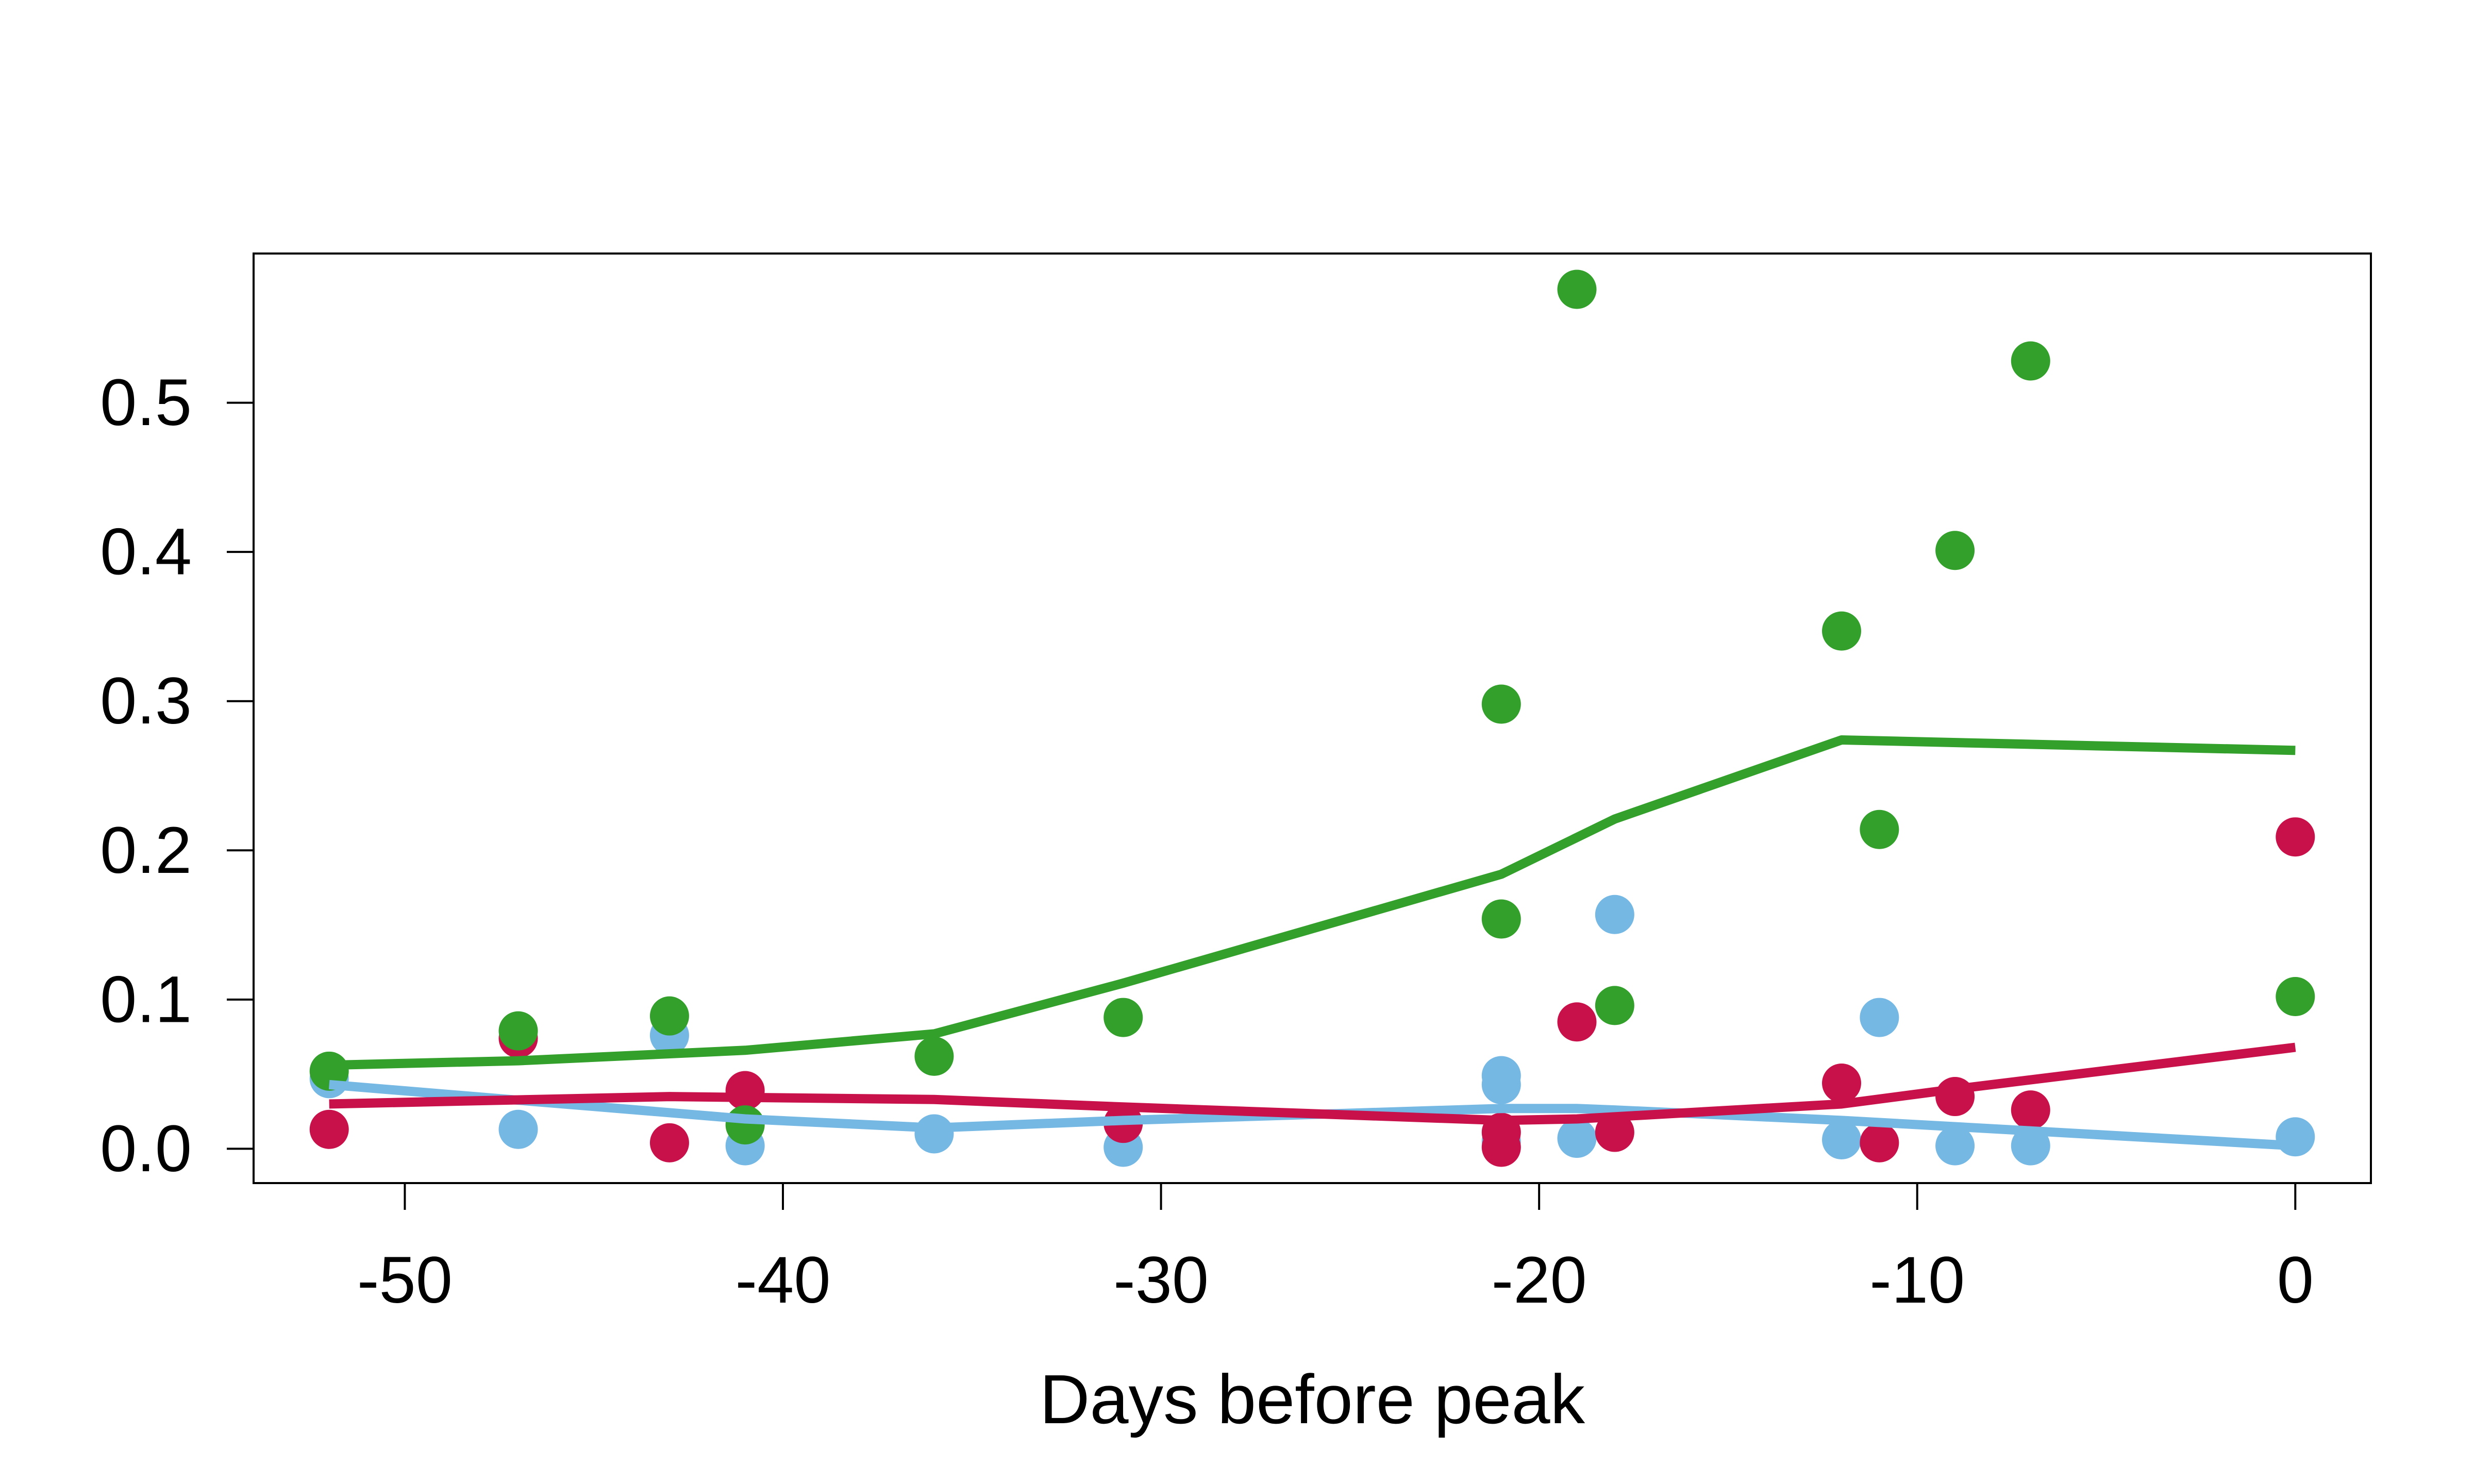  I want to click on x-axis-title: Days before peak, so click(1312, 1399).